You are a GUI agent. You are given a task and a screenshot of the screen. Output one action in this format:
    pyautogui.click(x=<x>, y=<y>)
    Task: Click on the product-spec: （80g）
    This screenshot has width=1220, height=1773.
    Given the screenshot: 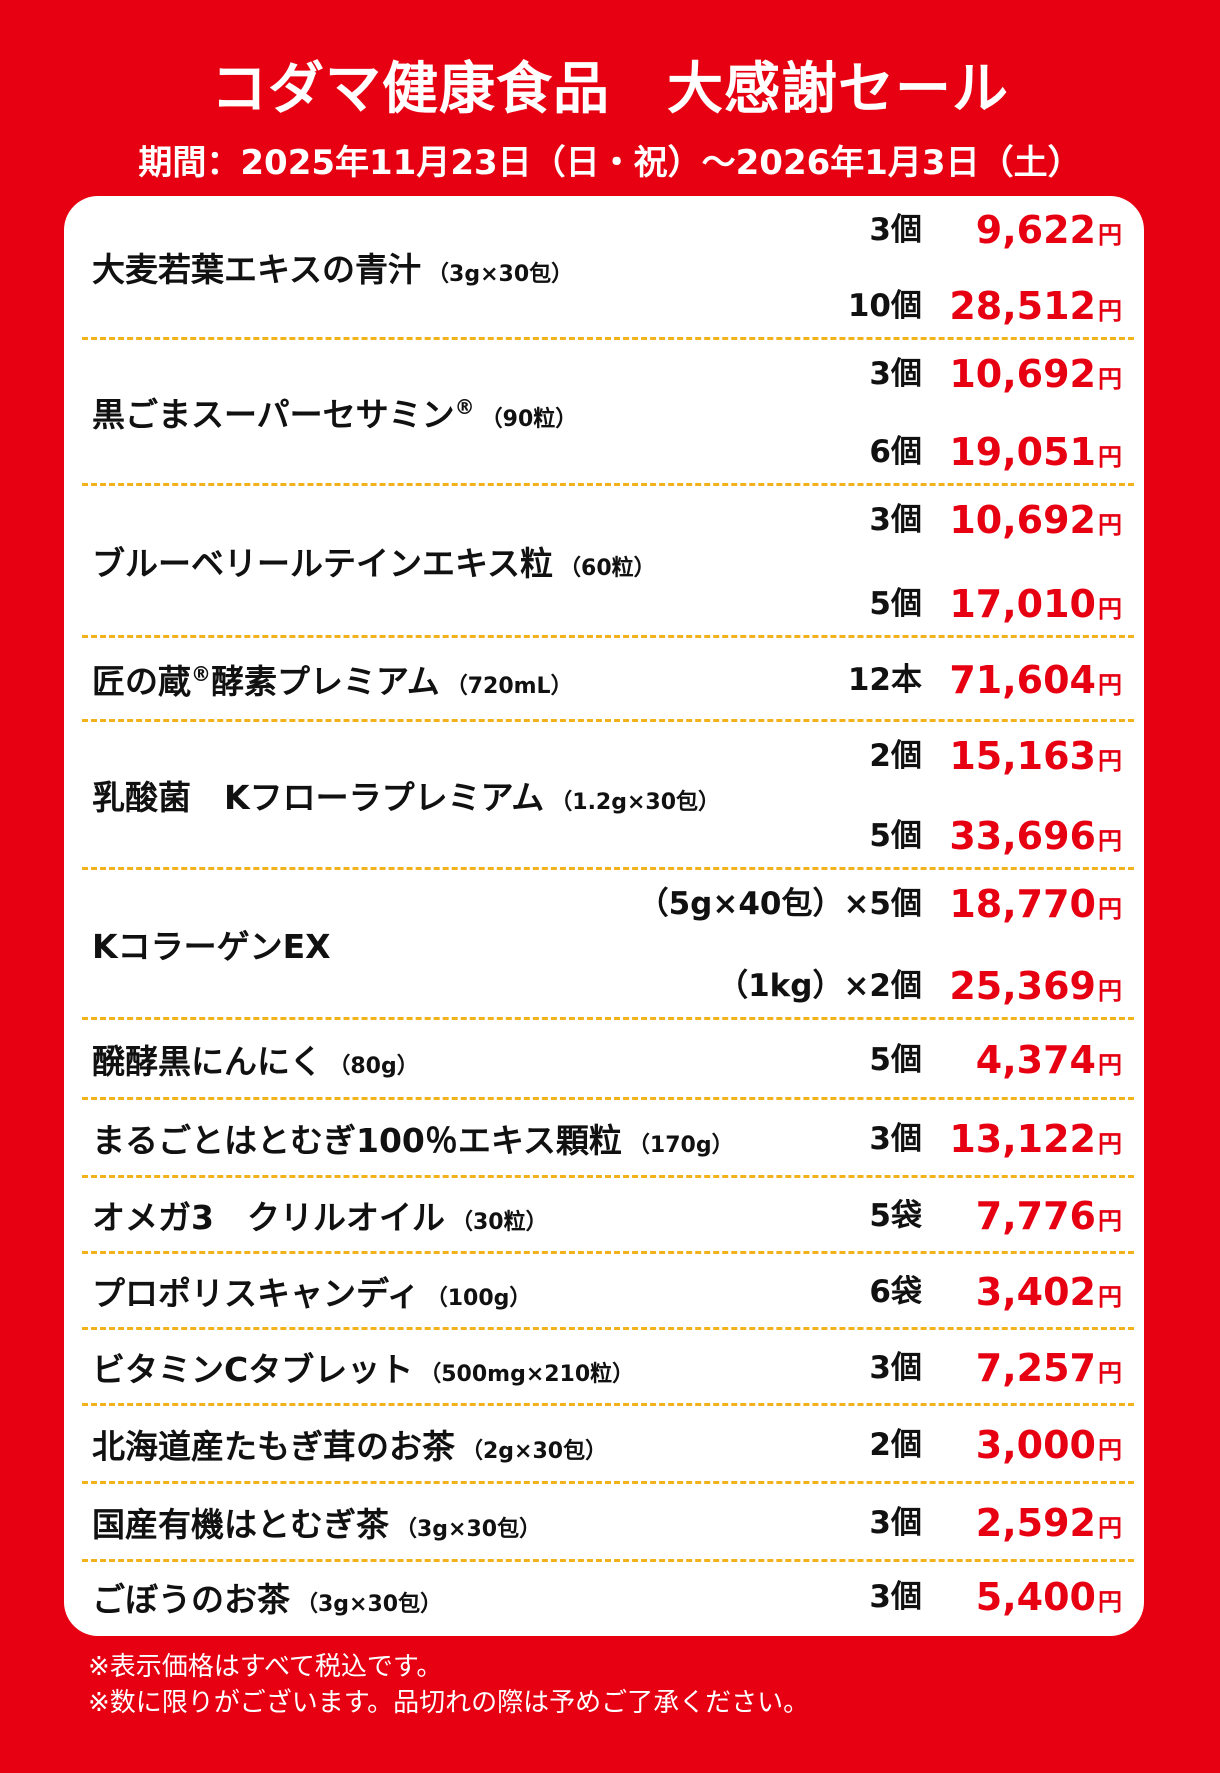 What is the action you would take?
    pyautogui.click(x=373, y=1066)
    